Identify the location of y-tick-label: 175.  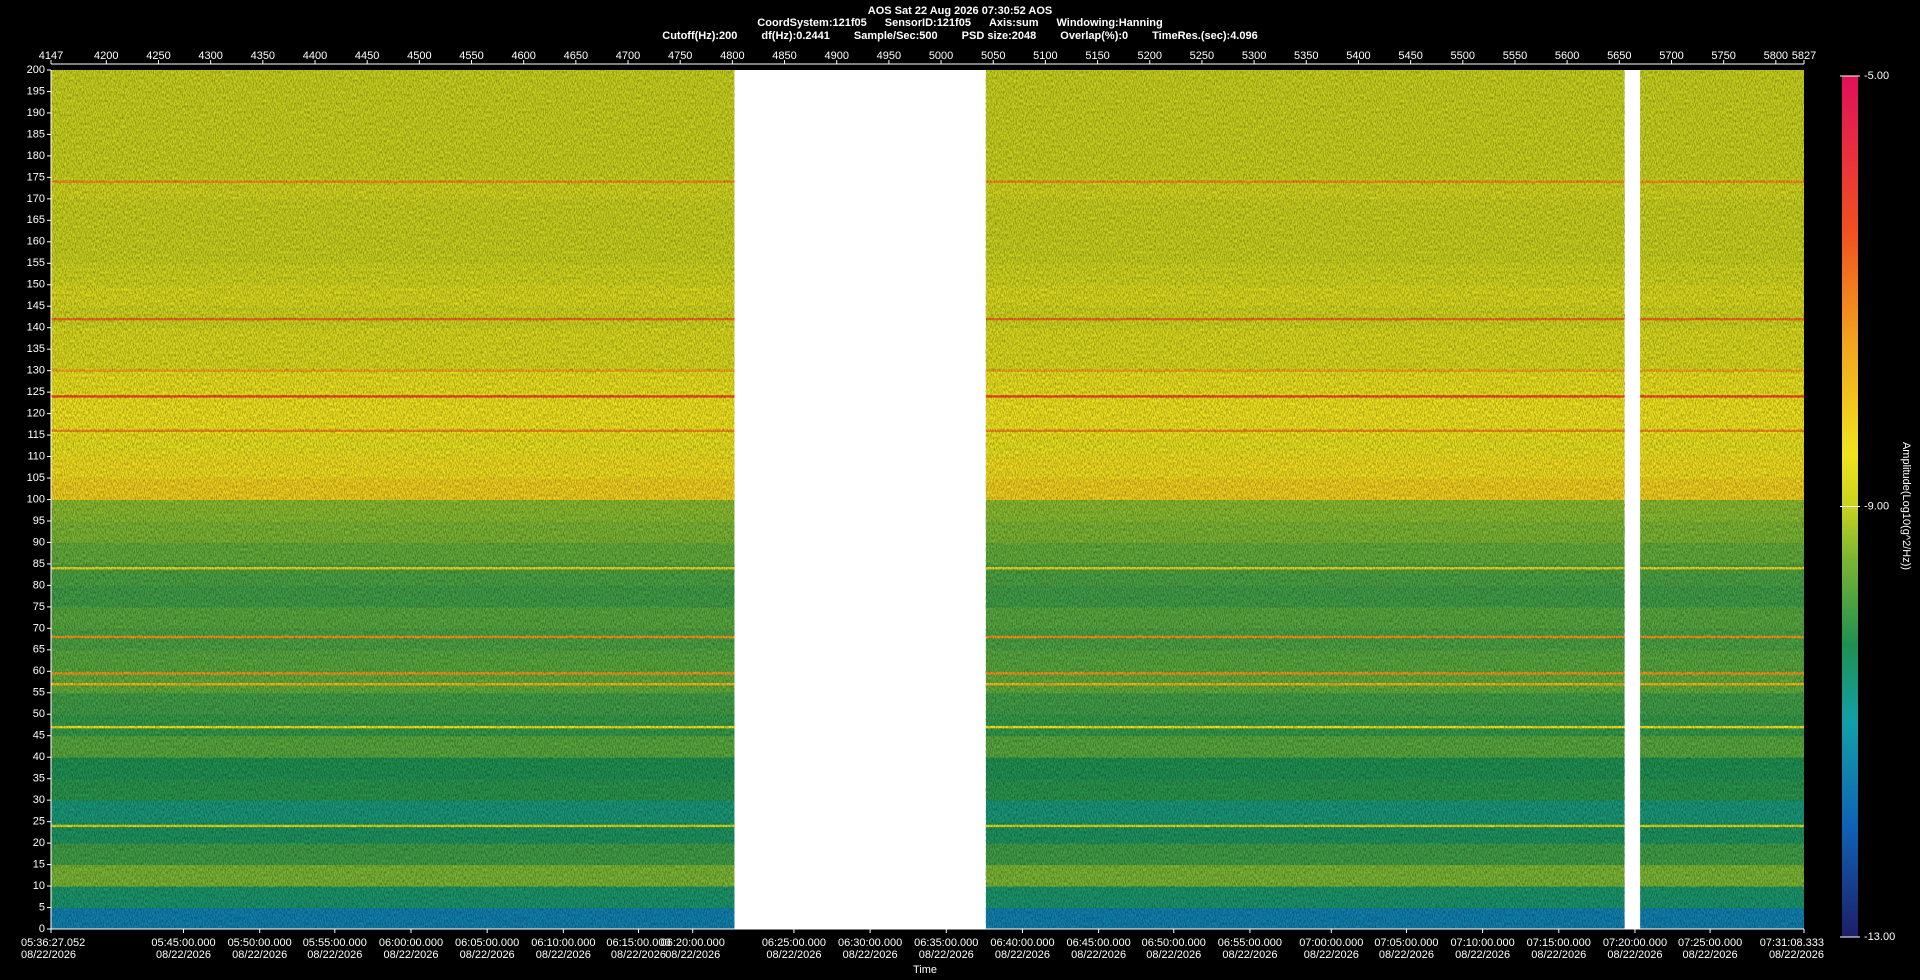
(36, 177).